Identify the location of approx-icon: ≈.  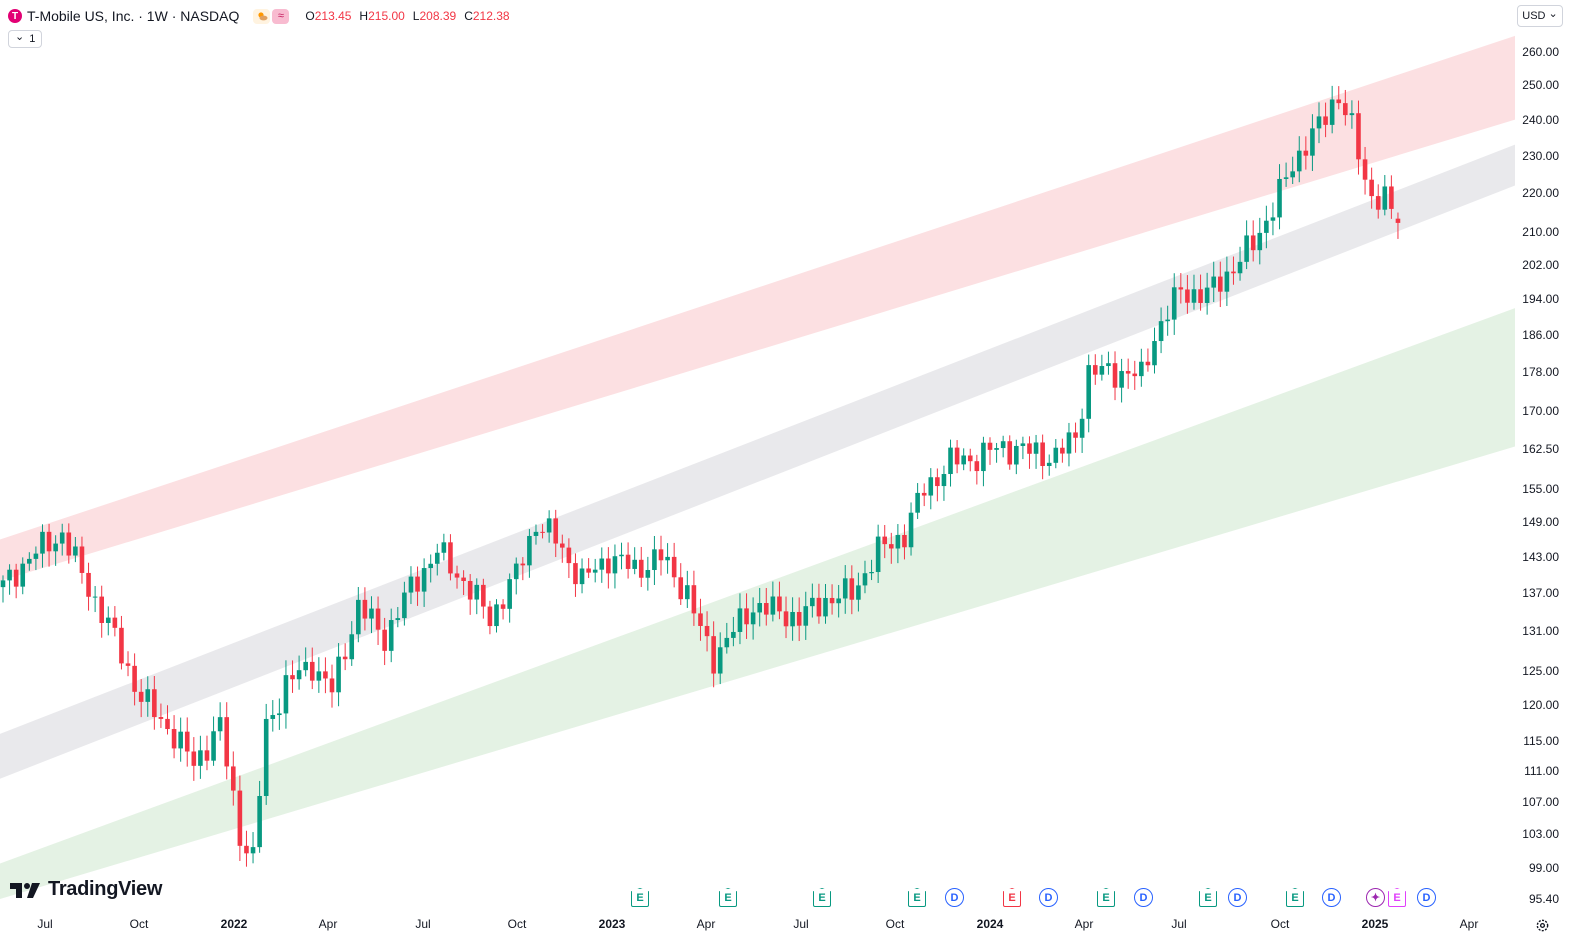
(281, 16).